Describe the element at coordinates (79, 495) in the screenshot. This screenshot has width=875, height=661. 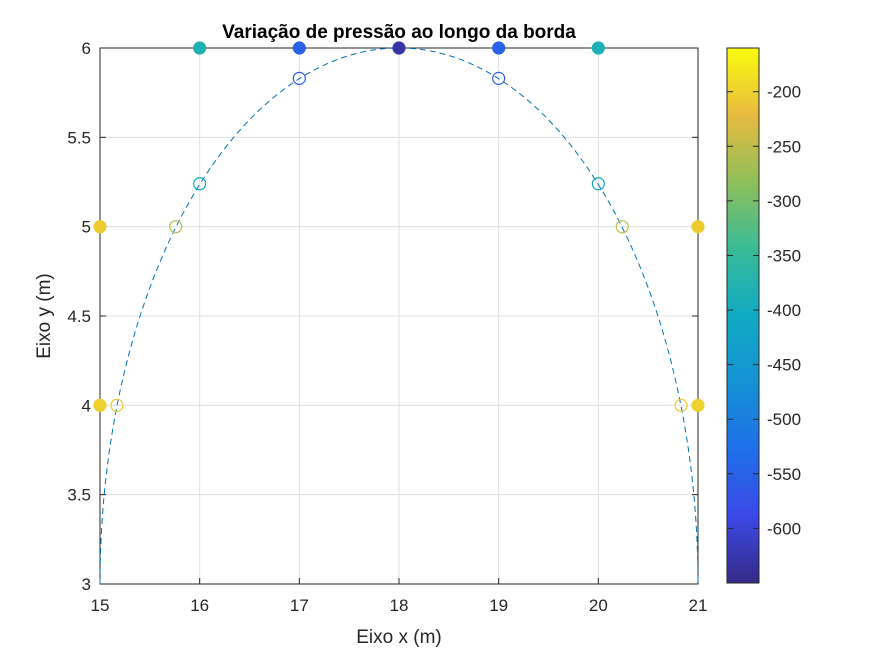
I see `y-tick-label: 3.5` at that location.